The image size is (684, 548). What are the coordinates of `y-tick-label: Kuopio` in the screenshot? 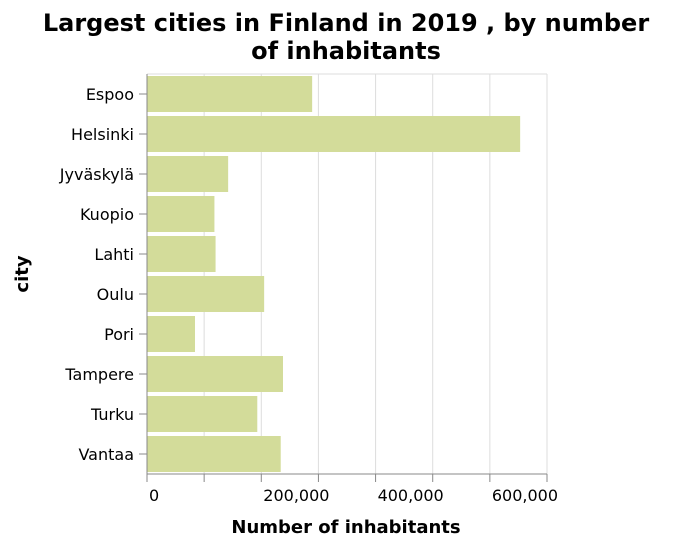 It's located at (107, 214).